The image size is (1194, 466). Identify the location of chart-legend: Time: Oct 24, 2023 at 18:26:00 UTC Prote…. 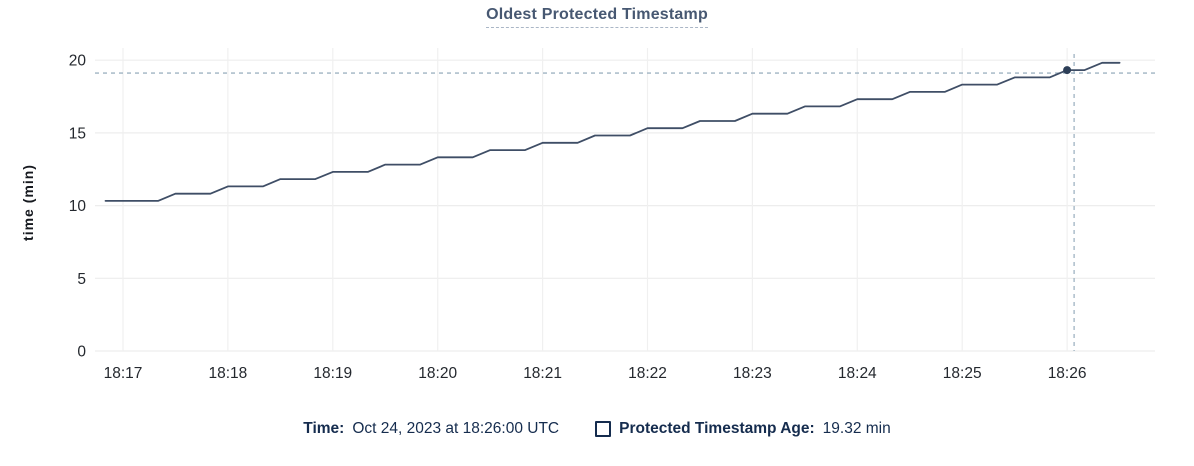
(597, 429).